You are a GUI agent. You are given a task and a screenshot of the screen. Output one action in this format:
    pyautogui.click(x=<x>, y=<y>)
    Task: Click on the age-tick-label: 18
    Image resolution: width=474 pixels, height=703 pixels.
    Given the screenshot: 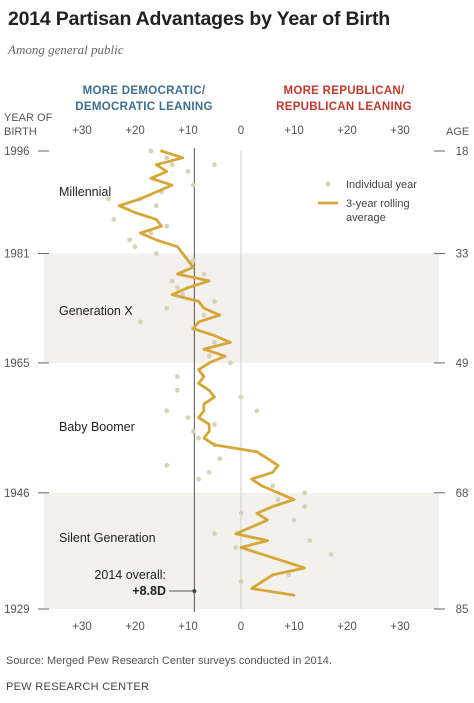 What is the action you would take?
    pyautogui.click(x=462, y=152)
    